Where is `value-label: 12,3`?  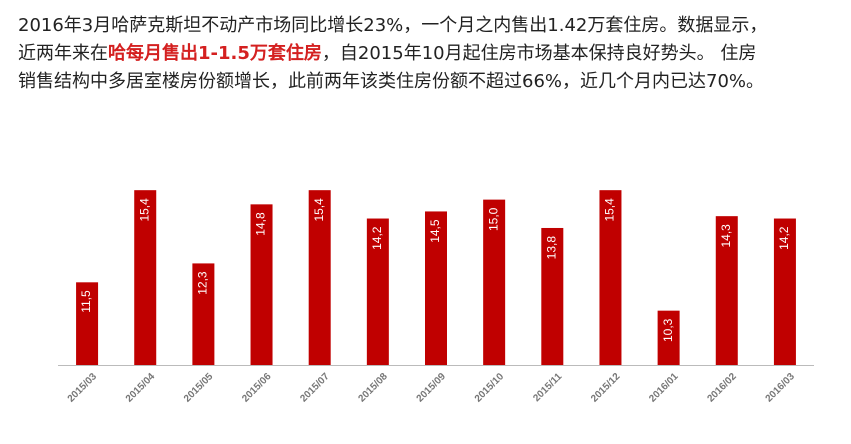
value-label: 12,3 is located at coordinates (203, 283).